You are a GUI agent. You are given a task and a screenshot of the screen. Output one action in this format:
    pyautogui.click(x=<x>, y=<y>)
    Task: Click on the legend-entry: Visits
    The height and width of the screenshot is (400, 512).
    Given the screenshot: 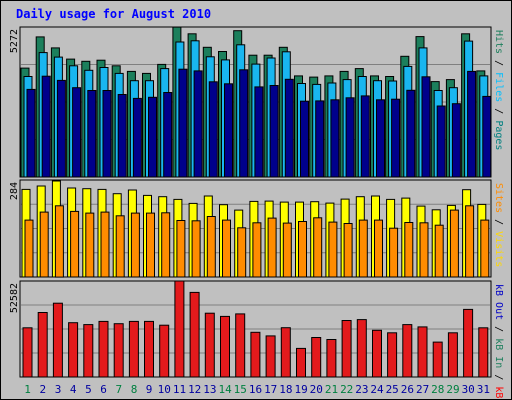 What is the action you would take?
    pyautogui.click(x=498, y=249)
    